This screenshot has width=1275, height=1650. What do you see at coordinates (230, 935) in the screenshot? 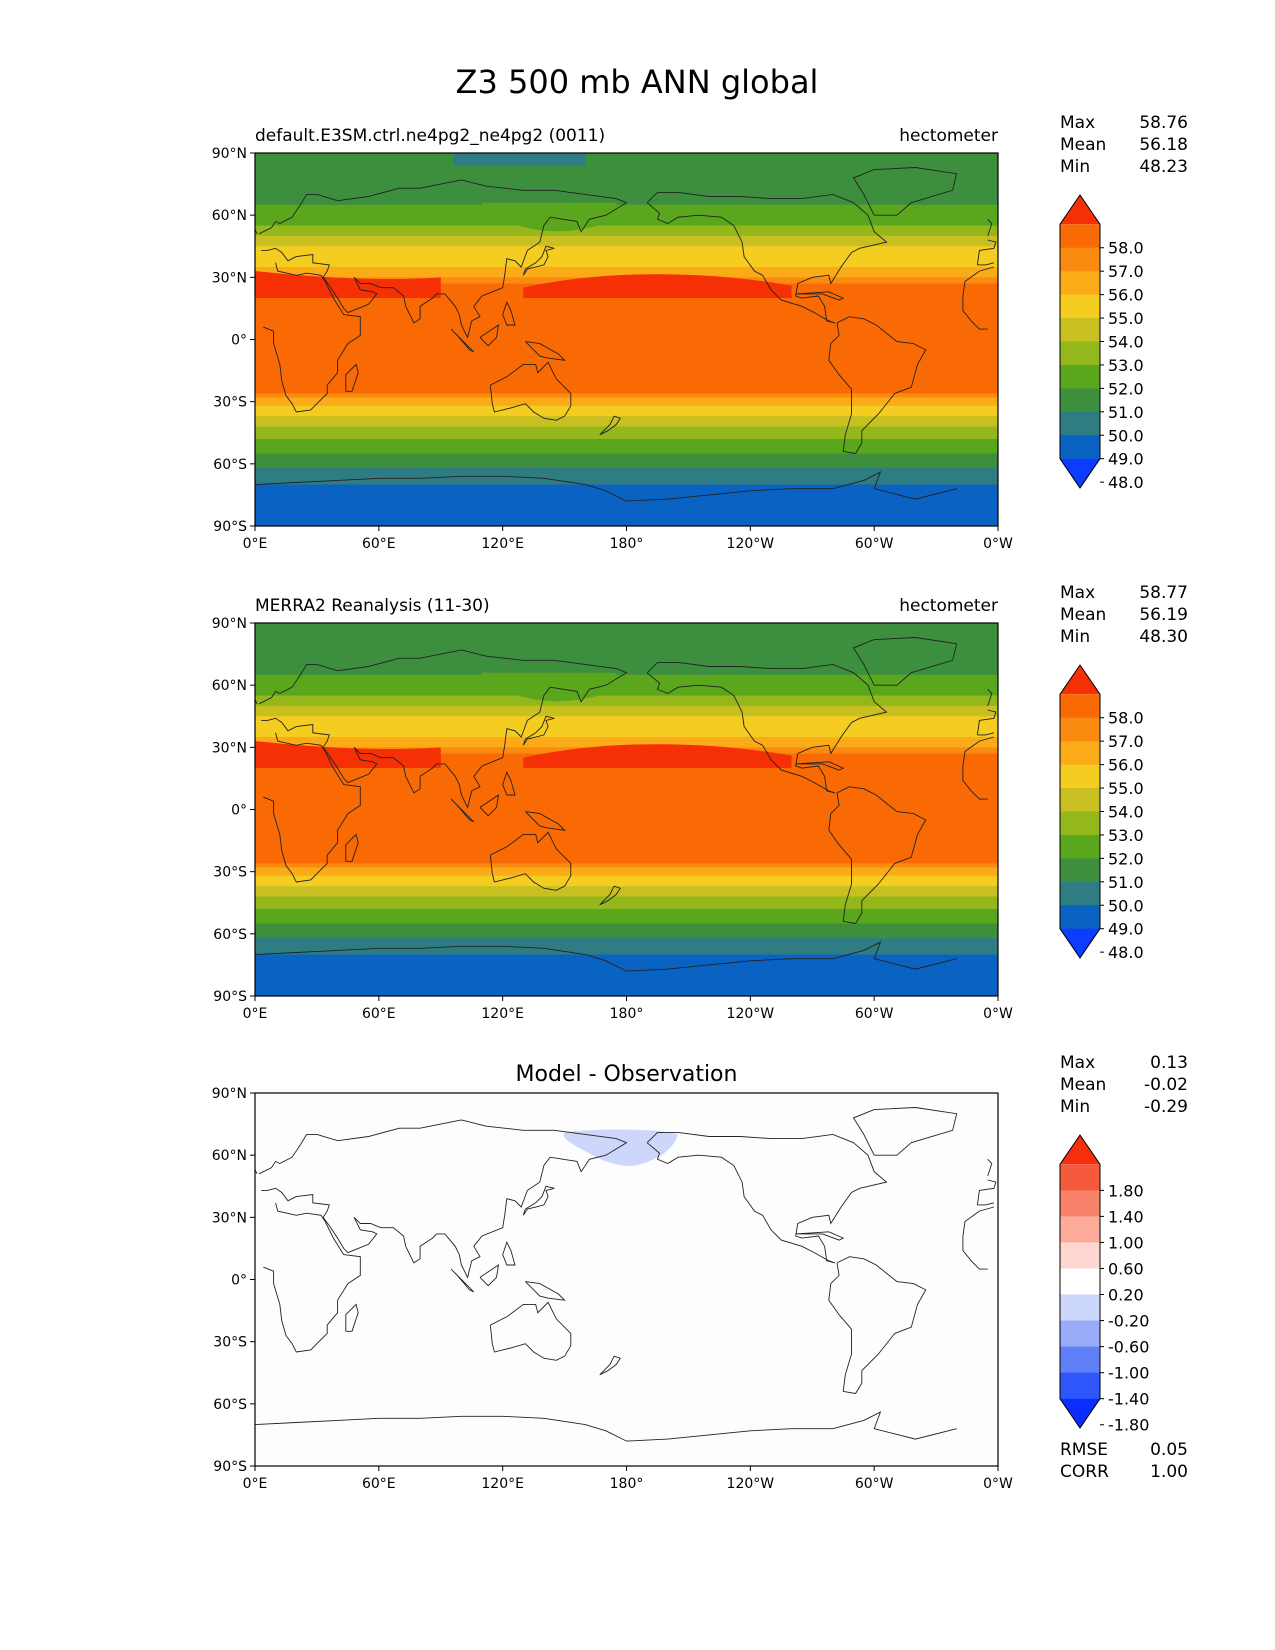
I see `lat-tick-label: 60°S` at bounding box center [230, 935].